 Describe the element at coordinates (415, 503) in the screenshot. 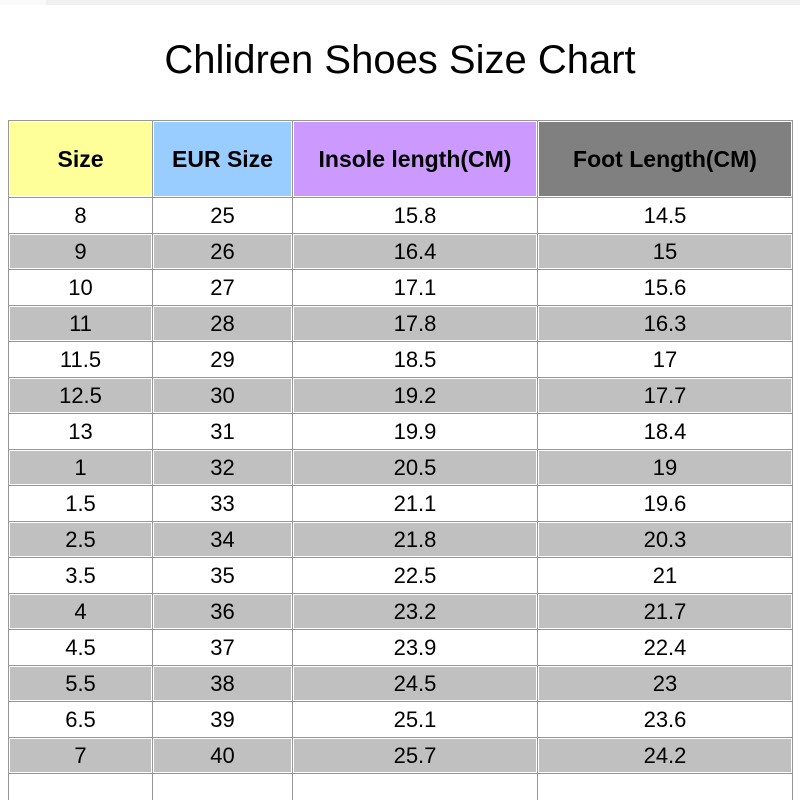

I see `table-cell: 21.1` at that location.